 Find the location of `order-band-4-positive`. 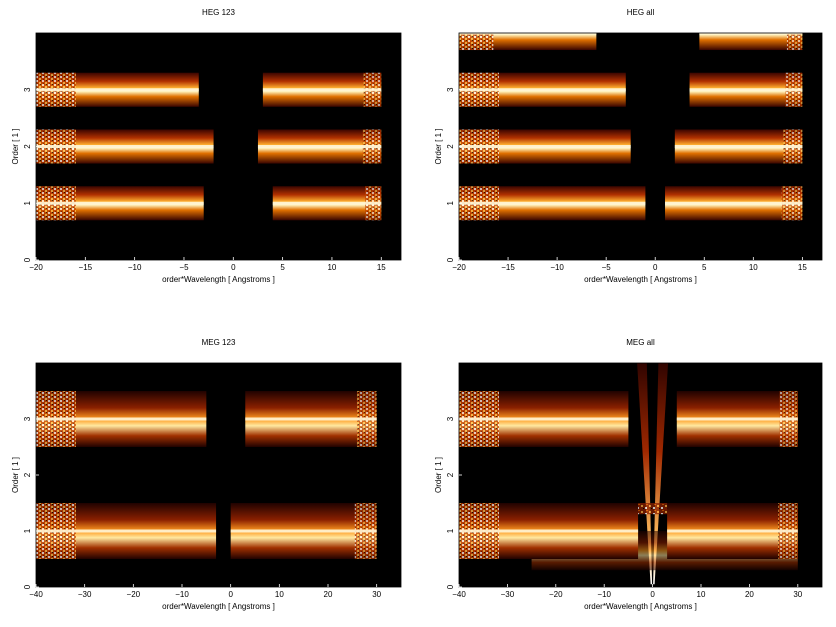

order-band-4-positive is located at coordinates (751, 42).